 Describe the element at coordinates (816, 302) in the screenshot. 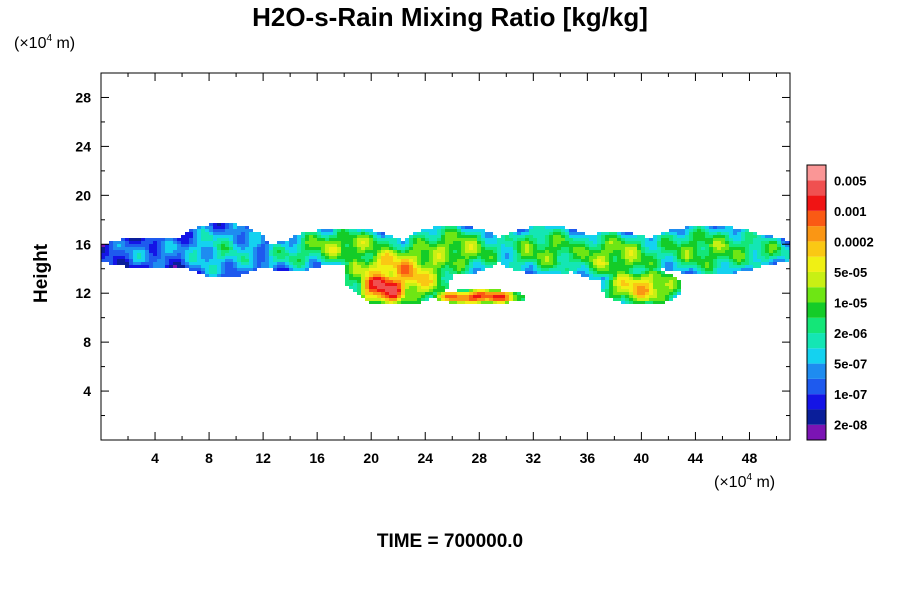

I see `colorbar-frame` at that location.